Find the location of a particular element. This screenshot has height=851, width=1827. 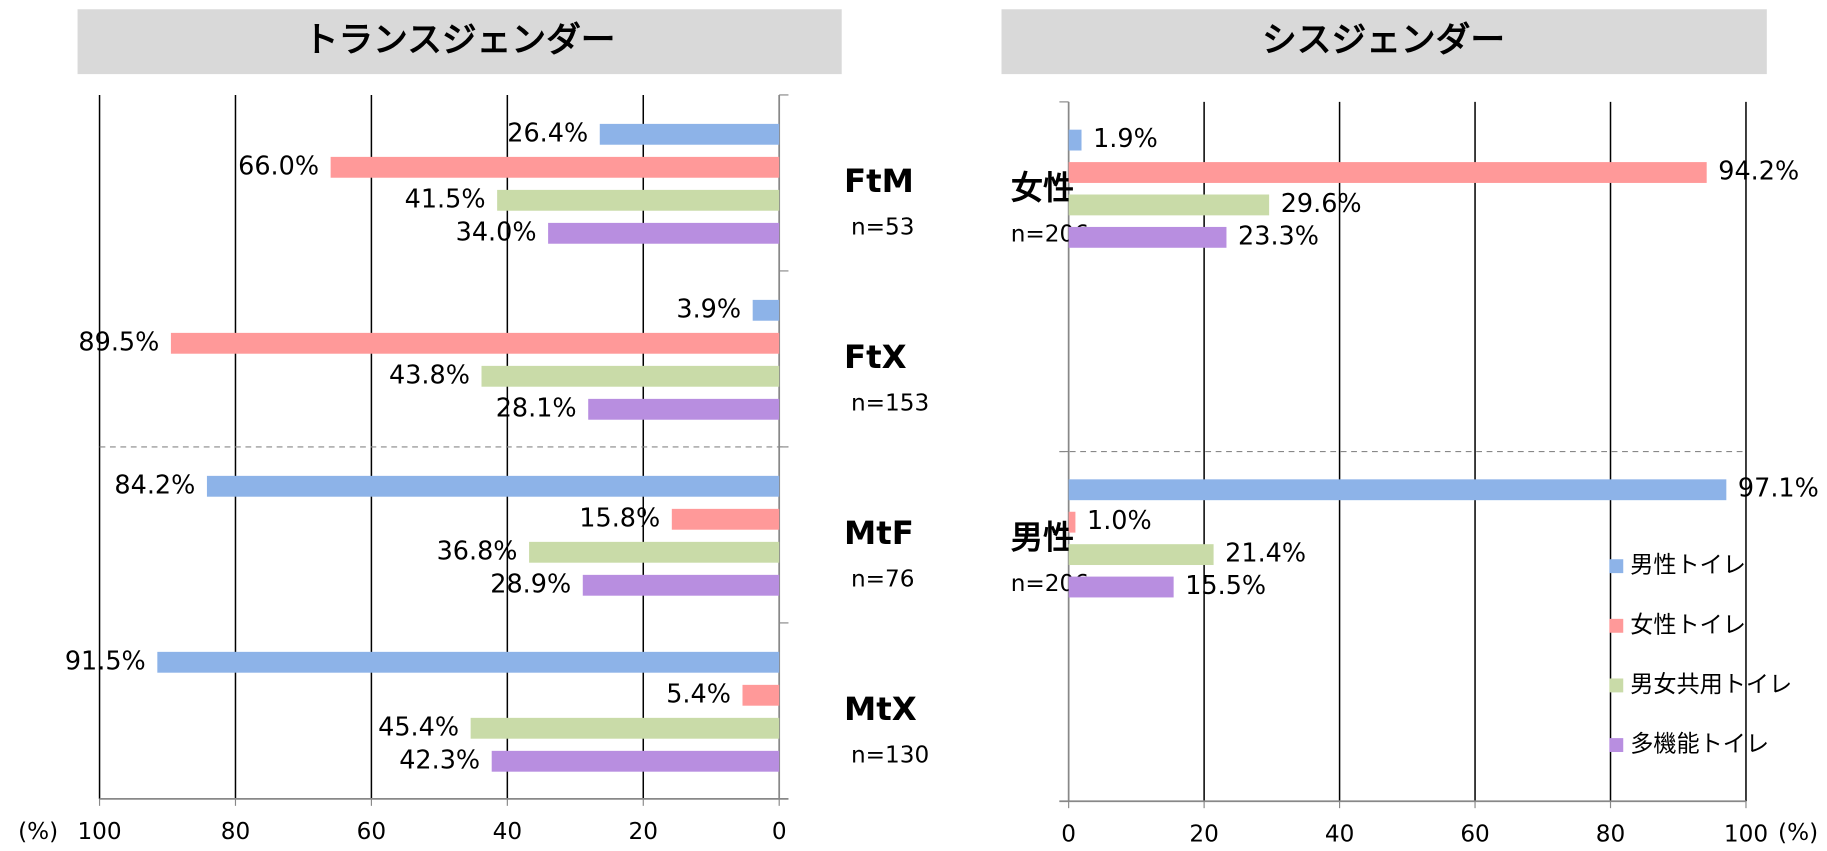

category-note: n=53 is located at coordinates (883, 228).